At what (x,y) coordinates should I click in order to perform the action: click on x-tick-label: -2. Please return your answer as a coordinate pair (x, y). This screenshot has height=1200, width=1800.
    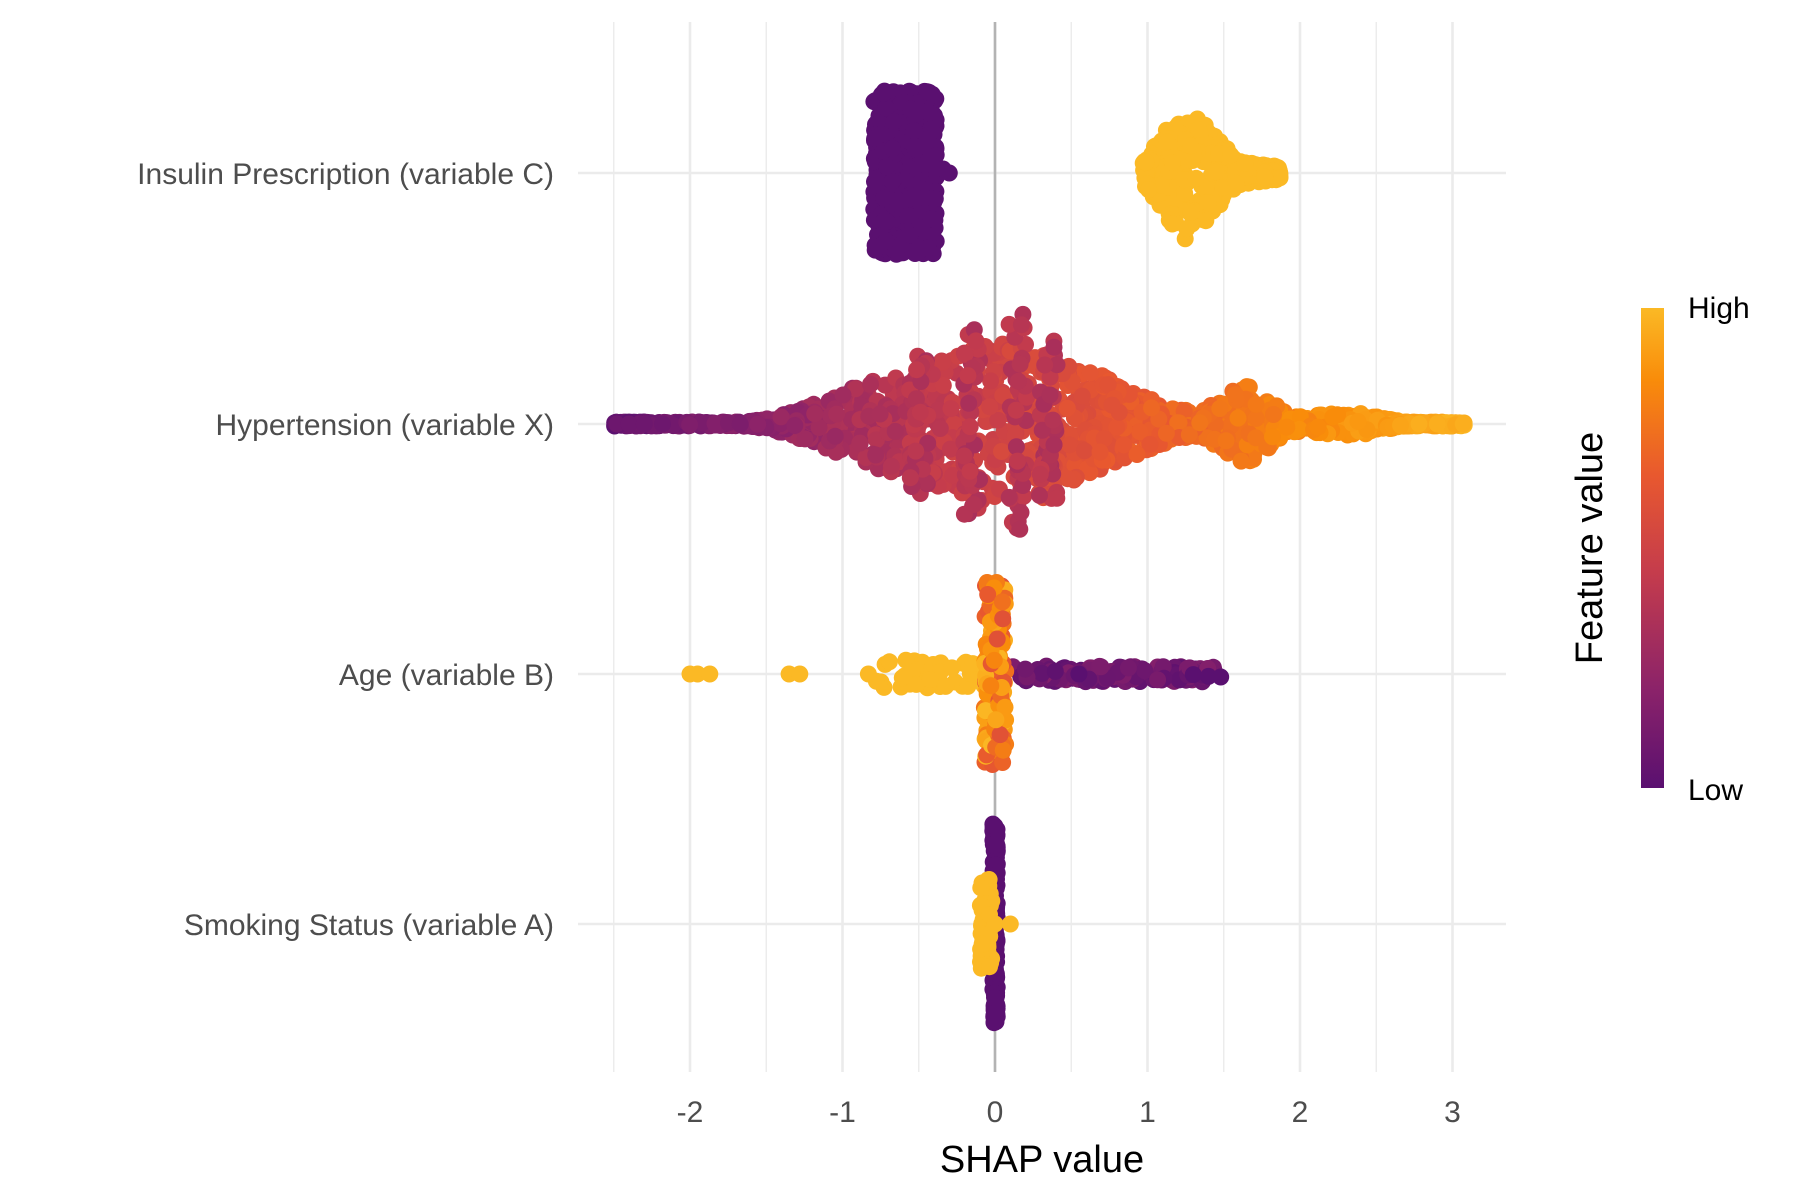
    Looking at the image, I should click on (690, 1112).